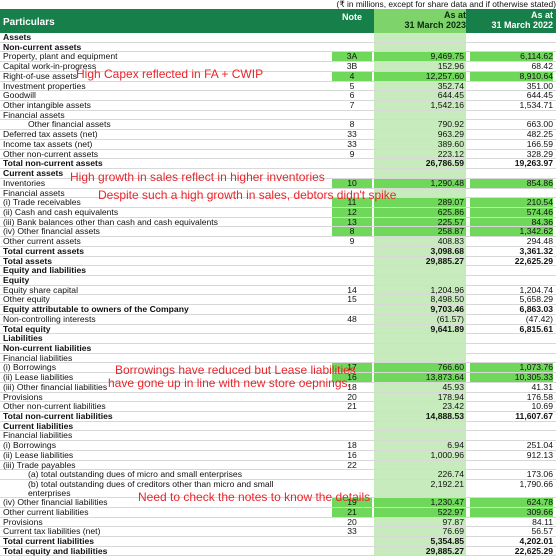  Describe the element at coordinates (352, 454) in the screenshot. I see `row-note: 16` at that location.